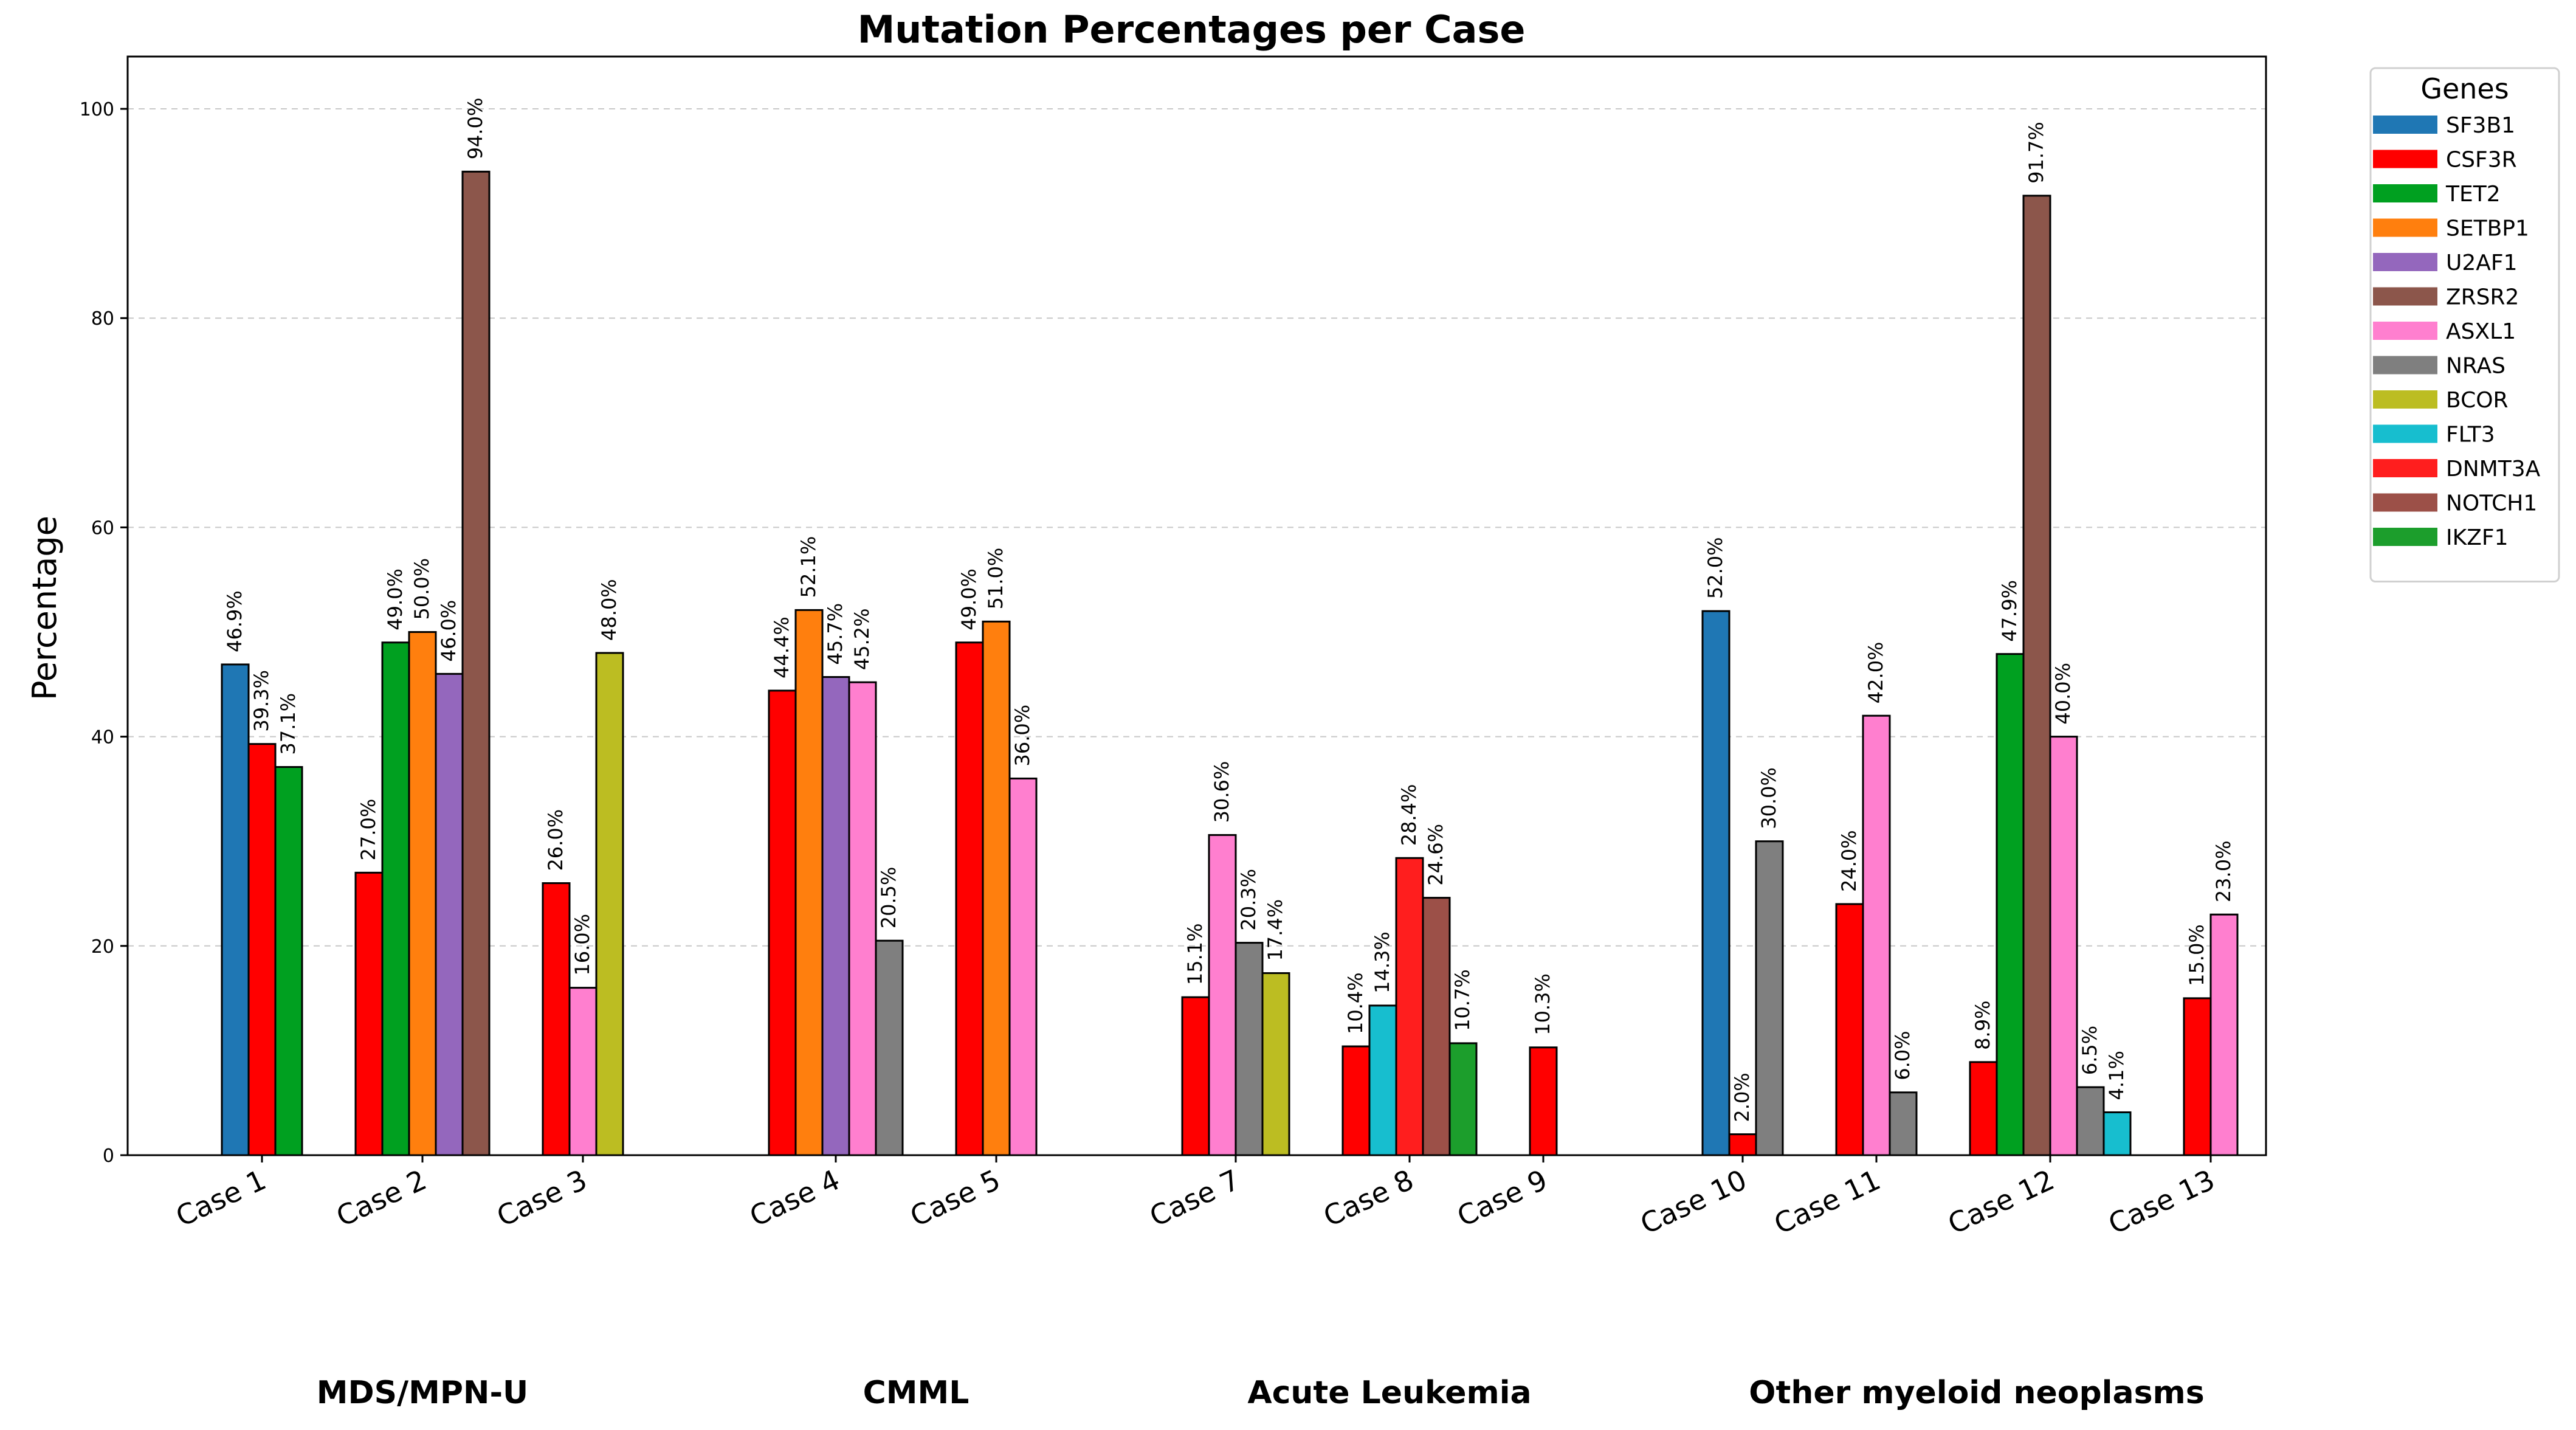 Image resolution: width=2576 pixels, height=1430 pixels. I want to click on bar-case3-asxl1, so click(583, 1071).